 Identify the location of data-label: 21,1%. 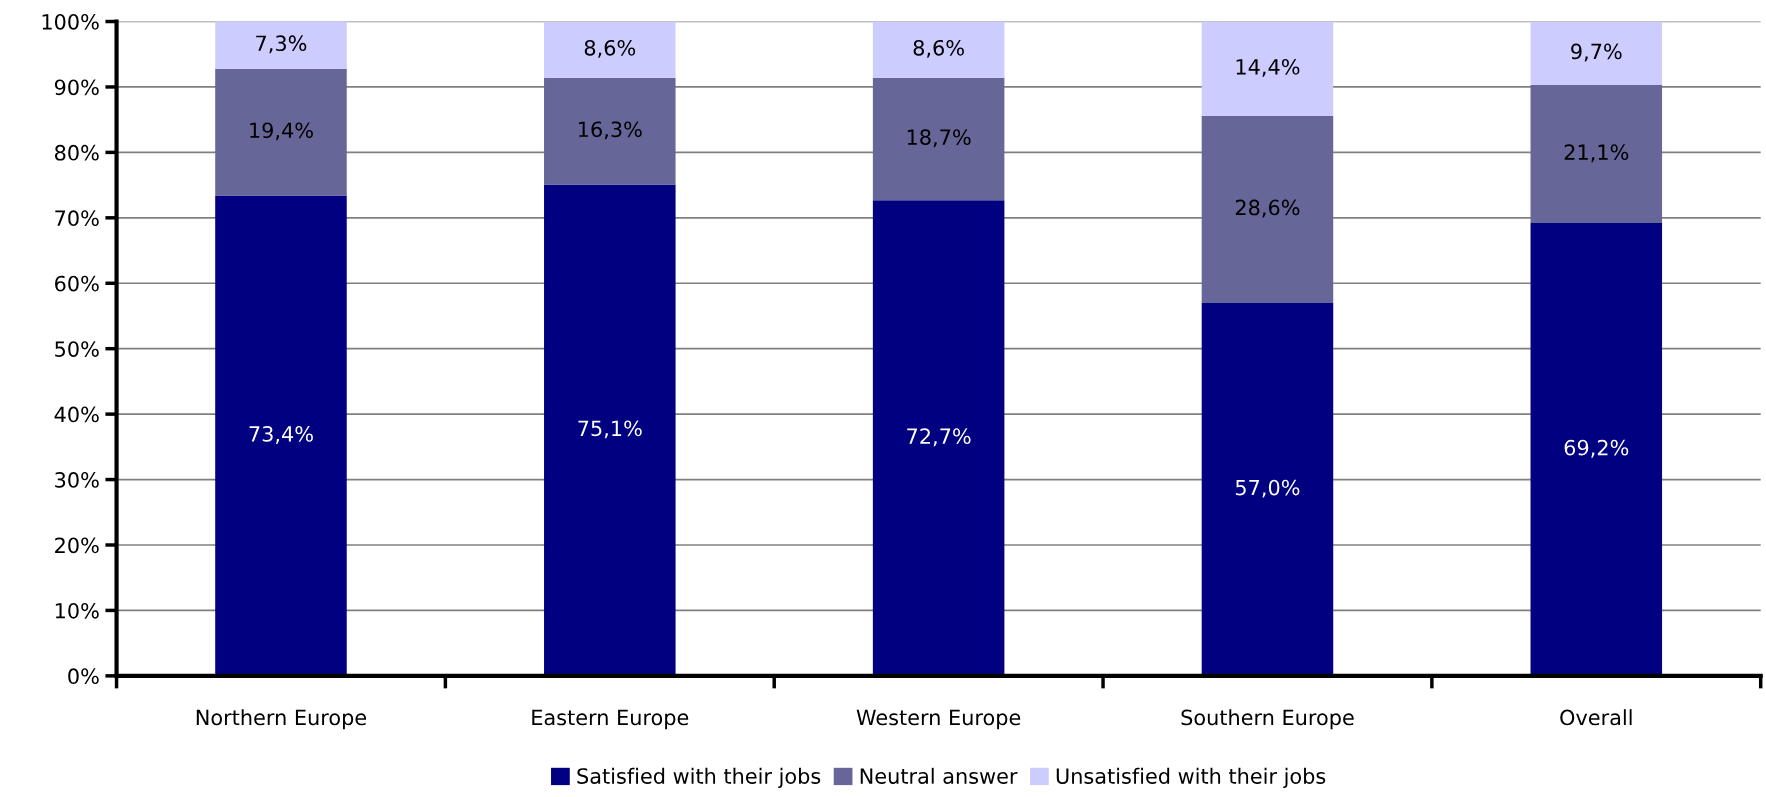
(1596, 153).